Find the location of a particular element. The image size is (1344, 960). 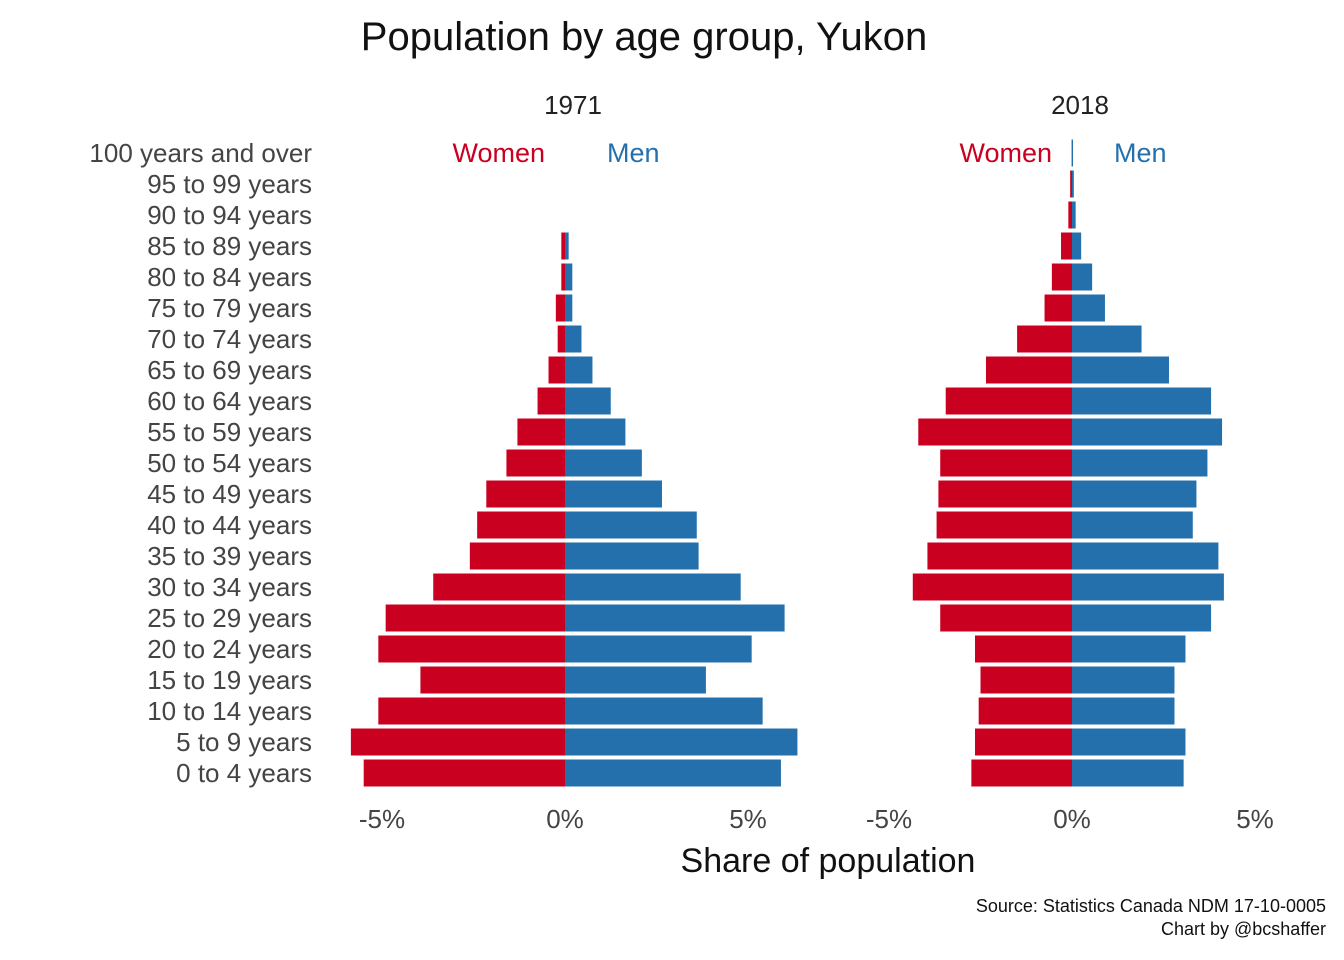

age-label-95-to-99-years: 95 to 99 years is located at coordinates (229, 184).